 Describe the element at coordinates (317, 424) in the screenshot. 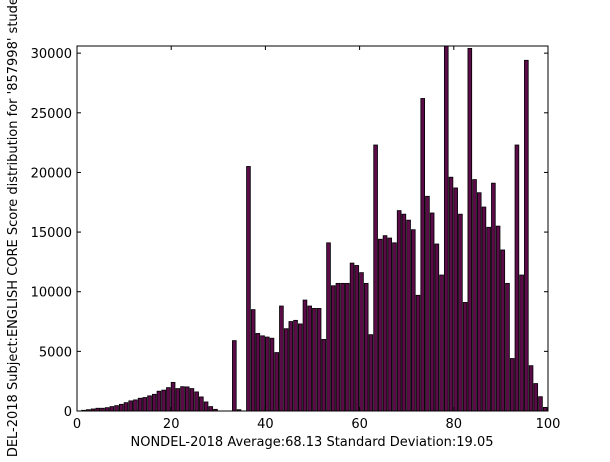

I see `x-tick-labels: 0 20 40 60 80 100` at that location.